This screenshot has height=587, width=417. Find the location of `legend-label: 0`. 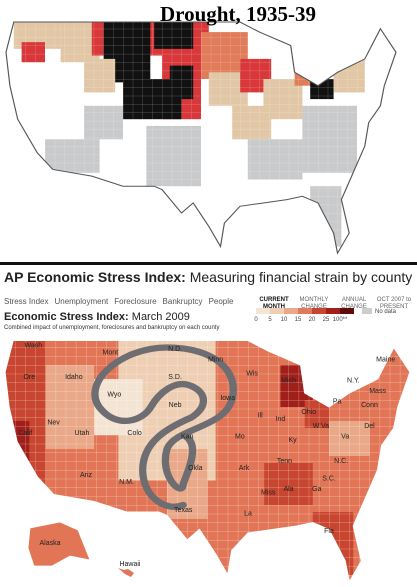

legend-label: 0 is located at coordinates (256, 320).